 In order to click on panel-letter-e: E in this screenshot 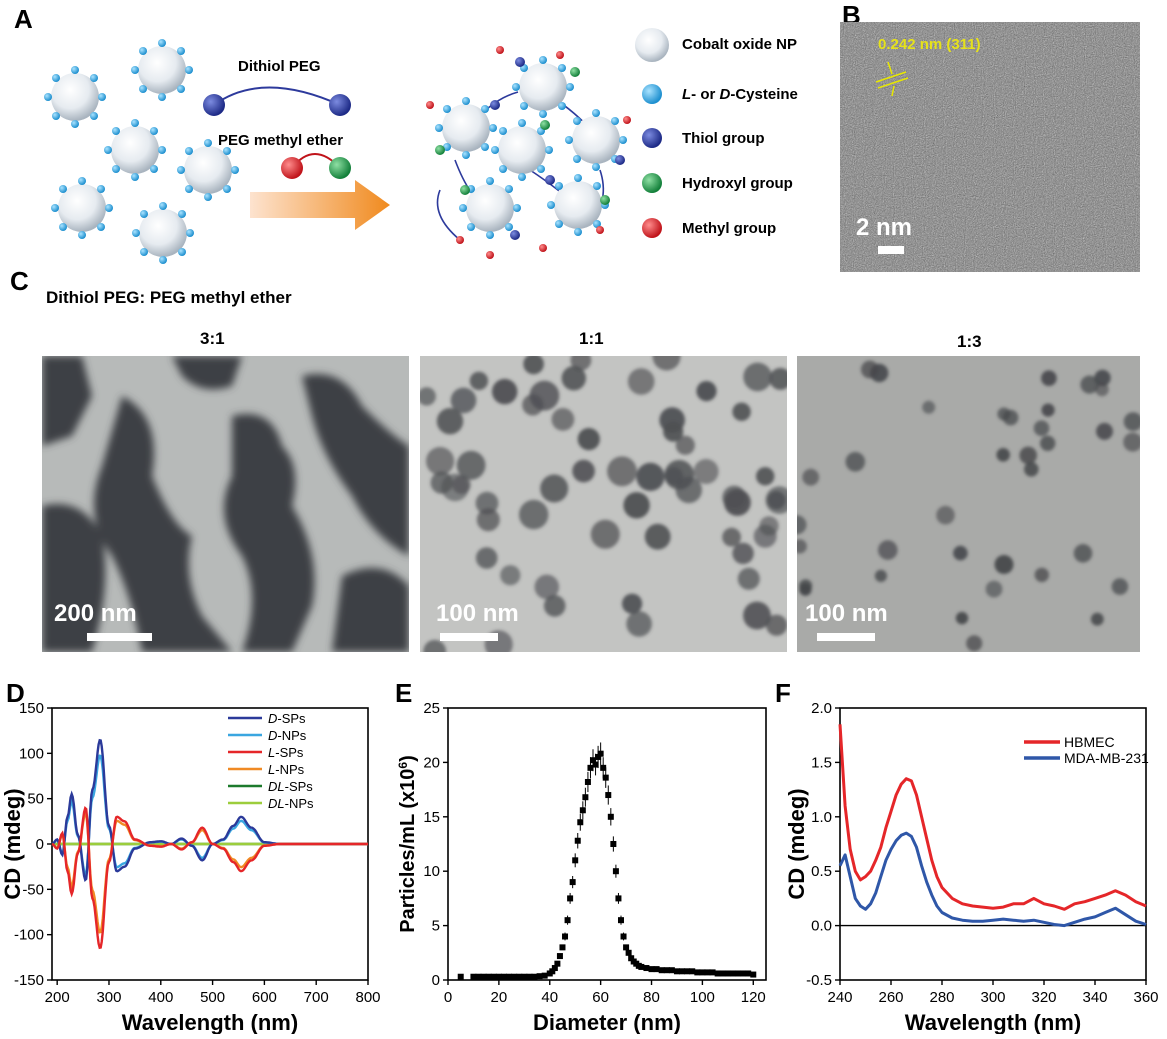, I will do `click(404, 693)`.